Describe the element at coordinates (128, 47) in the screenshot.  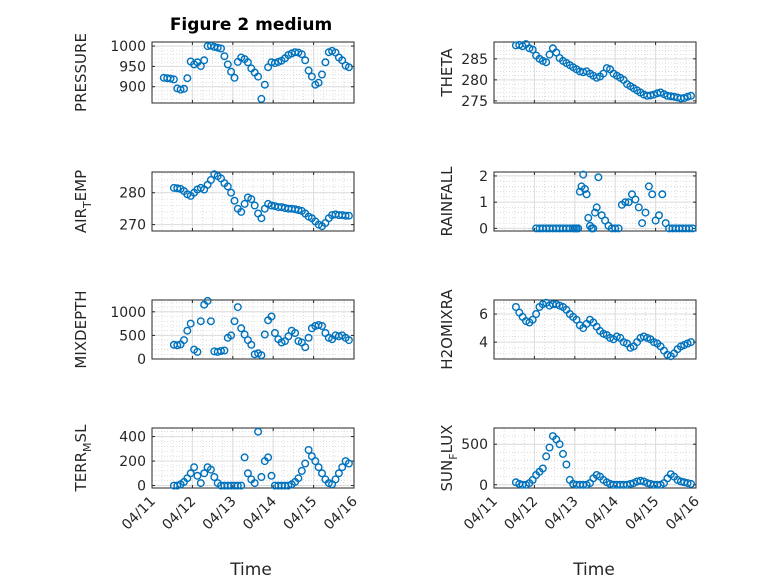
I see `y-tick-label: 1000` at that location.